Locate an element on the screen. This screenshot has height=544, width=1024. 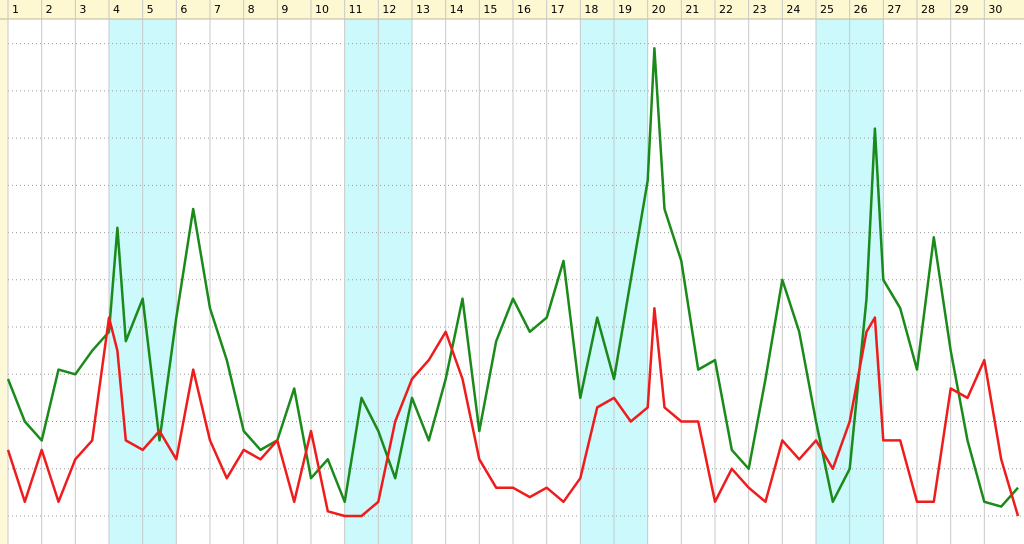
day-label: 7 is located at coordinates (217, 9).